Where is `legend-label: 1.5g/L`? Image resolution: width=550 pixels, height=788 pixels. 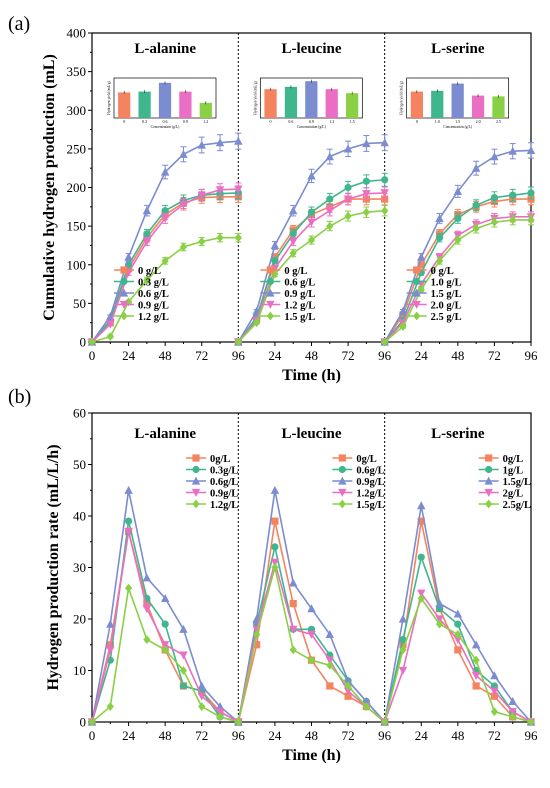 legend-label: 1.5g/L is located at coordinates (370, 505).